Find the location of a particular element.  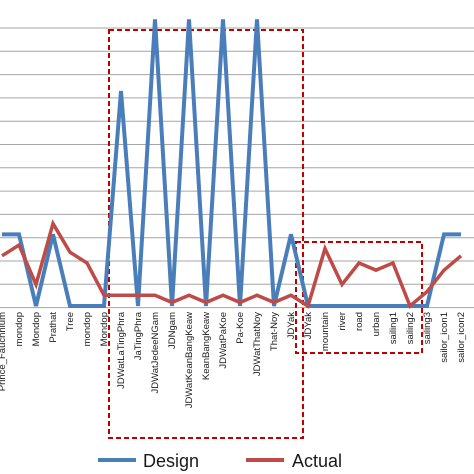

legend-label-design: Design is located at coordinates (171, 461).